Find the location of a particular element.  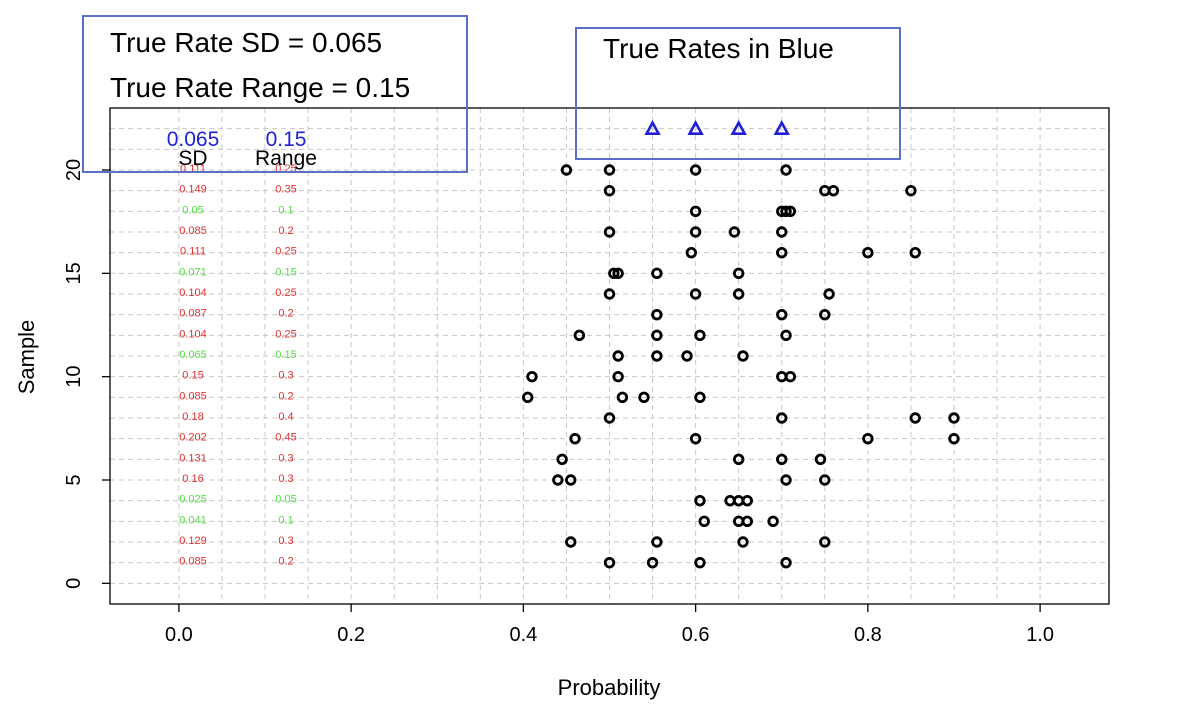

true-rates-label: True Rates in Blue is located at coordinates (718, 48).